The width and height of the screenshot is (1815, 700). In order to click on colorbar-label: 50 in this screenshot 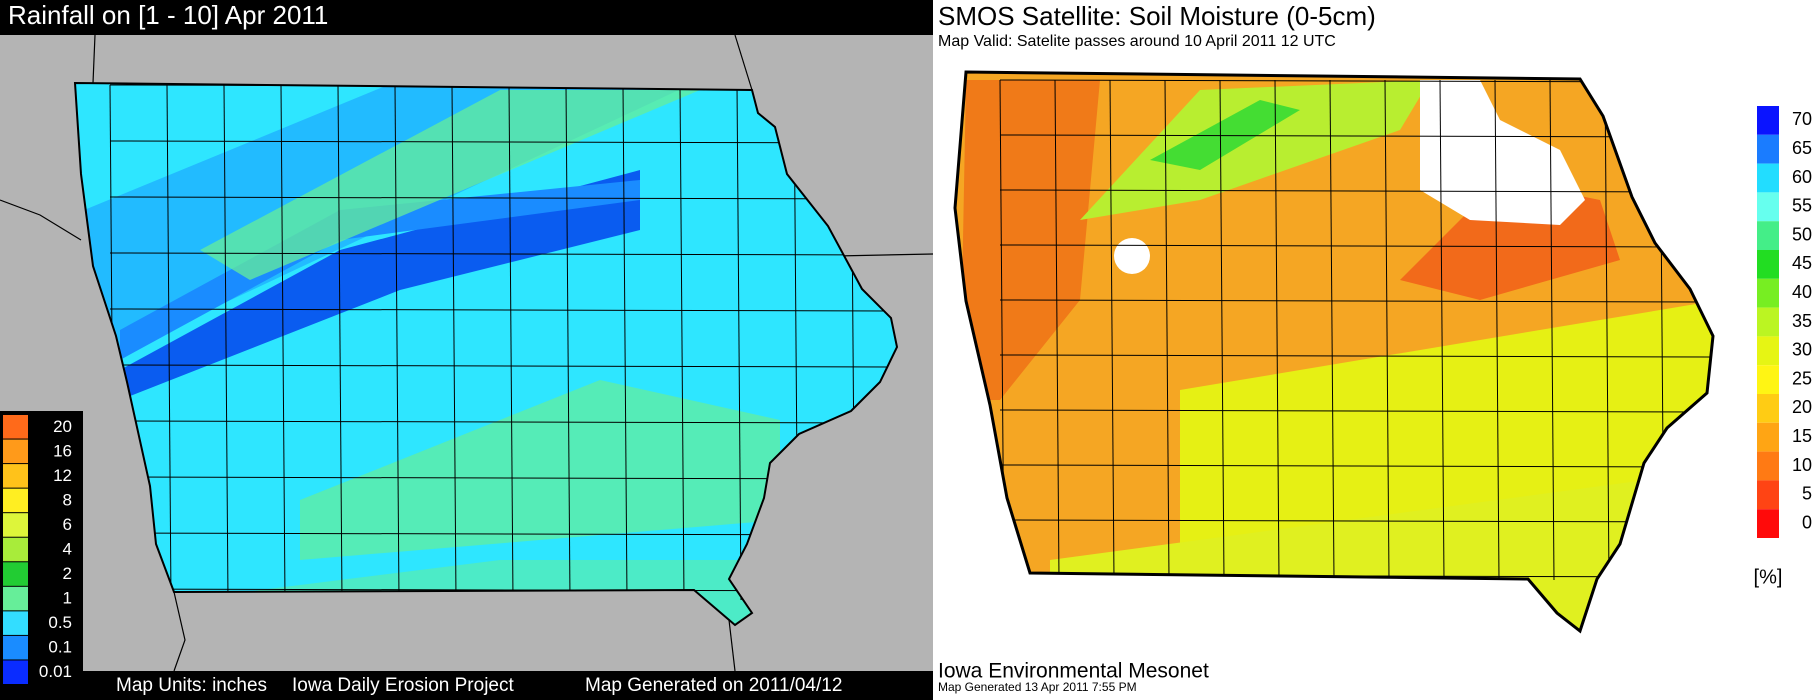, I will do `click(1802, 234)`.